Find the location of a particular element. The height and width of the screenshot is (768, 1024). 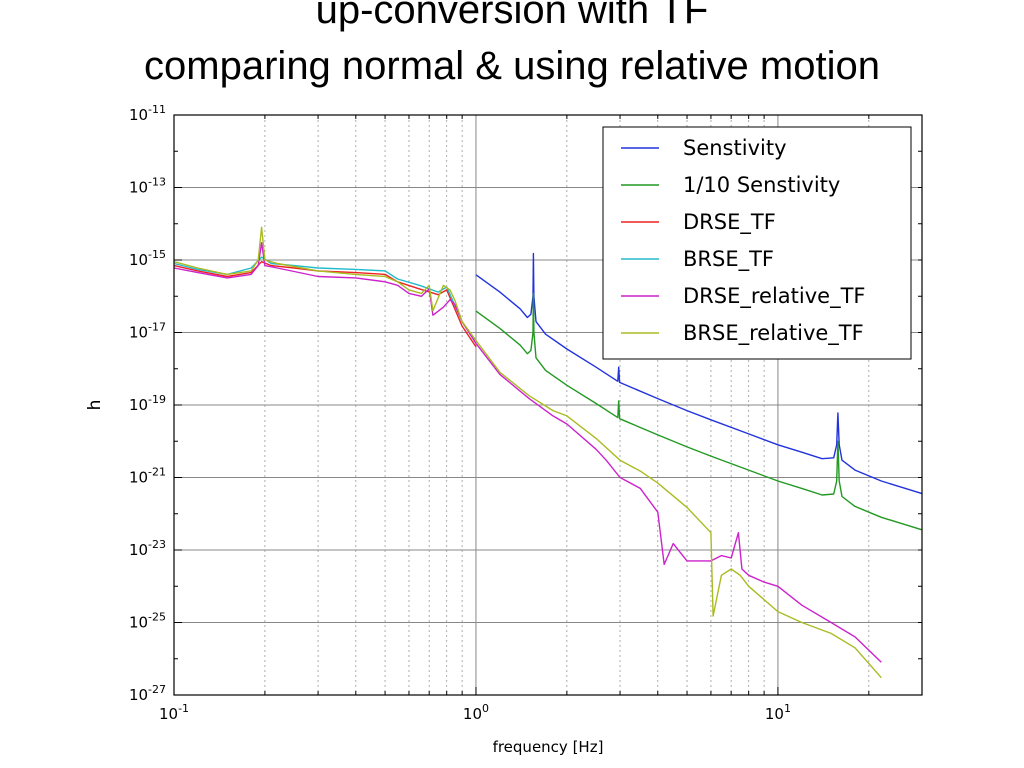

legend-box is located at coordinates (757, 243).